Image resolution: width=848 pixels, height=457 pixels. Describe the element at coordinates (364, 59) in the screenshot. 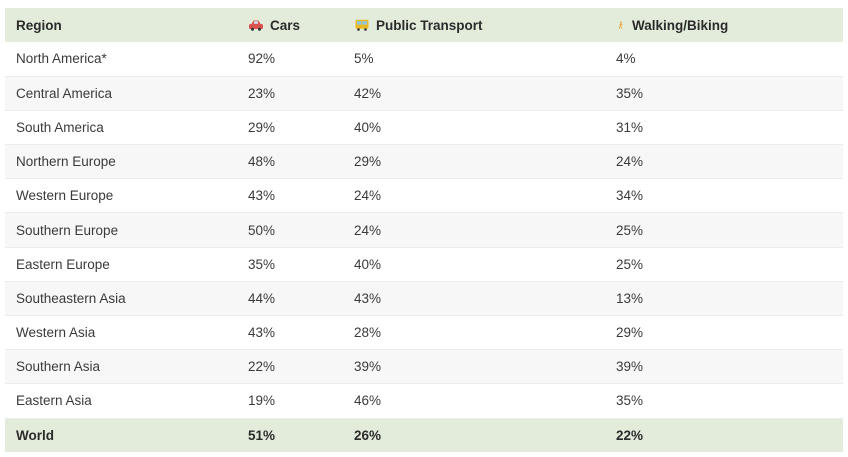

I see `cell-public-transport: 5%` at that location.